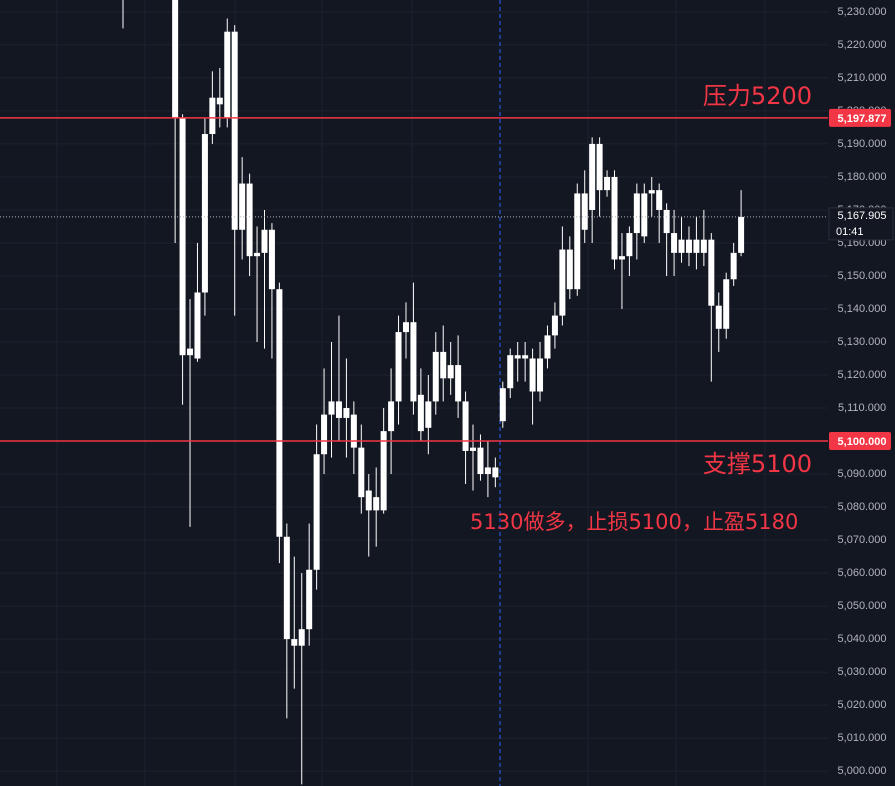 The width and height of the screenshot is (895, 786). Describe the element at coordinates (862, 672) in the screenshot. I see `y-tick-label: 5,030.000` at that location.